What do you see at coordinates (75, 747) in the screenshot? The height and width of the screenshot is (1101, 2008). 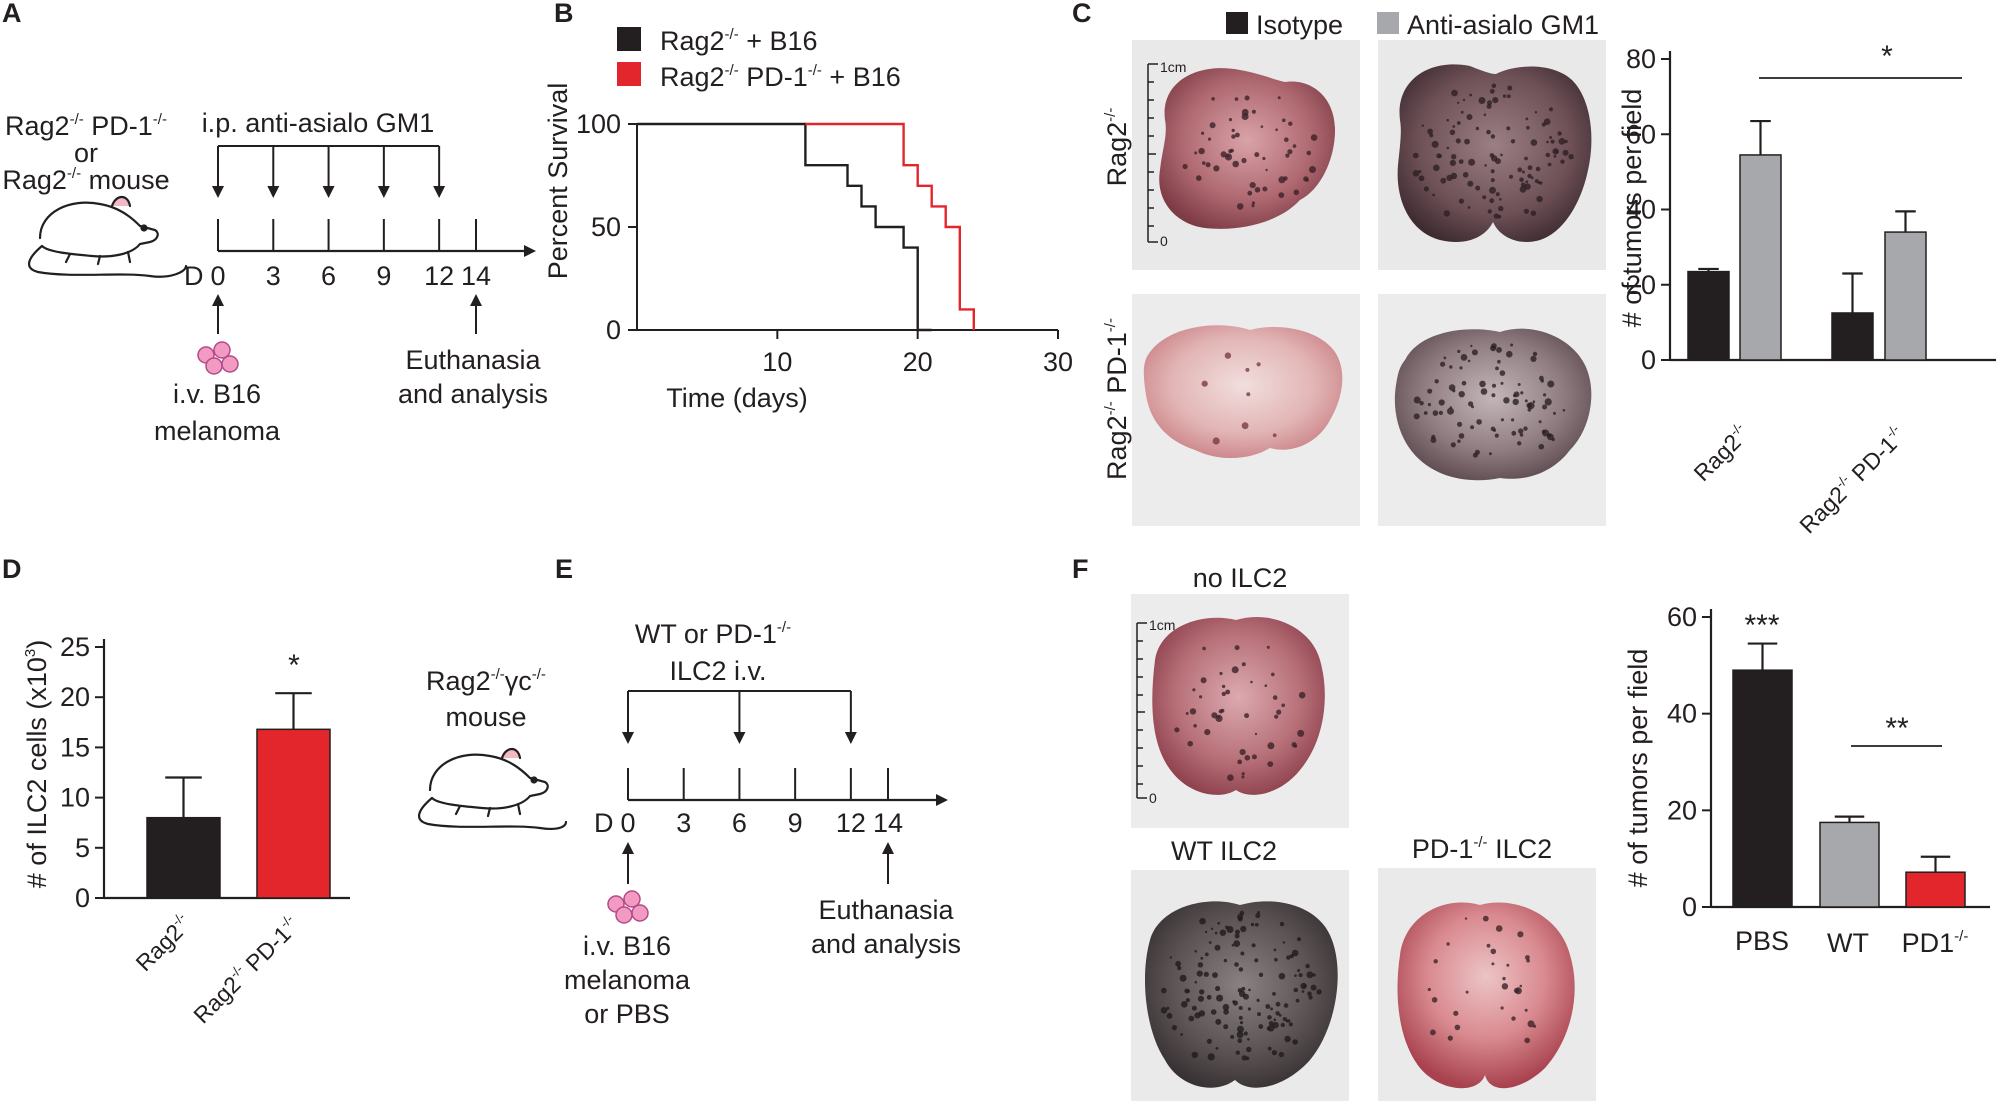 I see `d-y-tick-label-15: 15` at bounding box center [75, 747].